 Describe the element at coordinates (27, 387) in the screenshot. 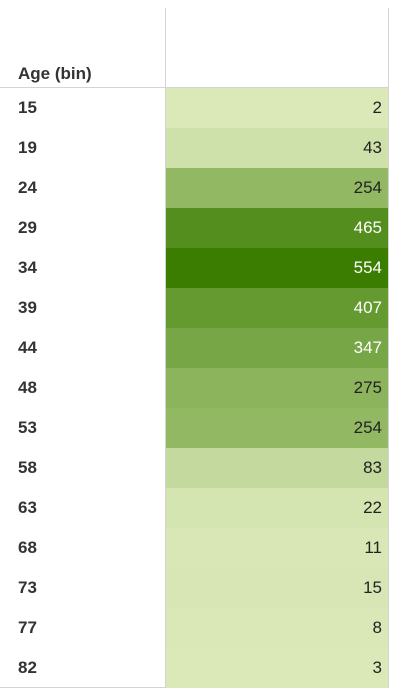

I see `row-label-48: 48` at that location.